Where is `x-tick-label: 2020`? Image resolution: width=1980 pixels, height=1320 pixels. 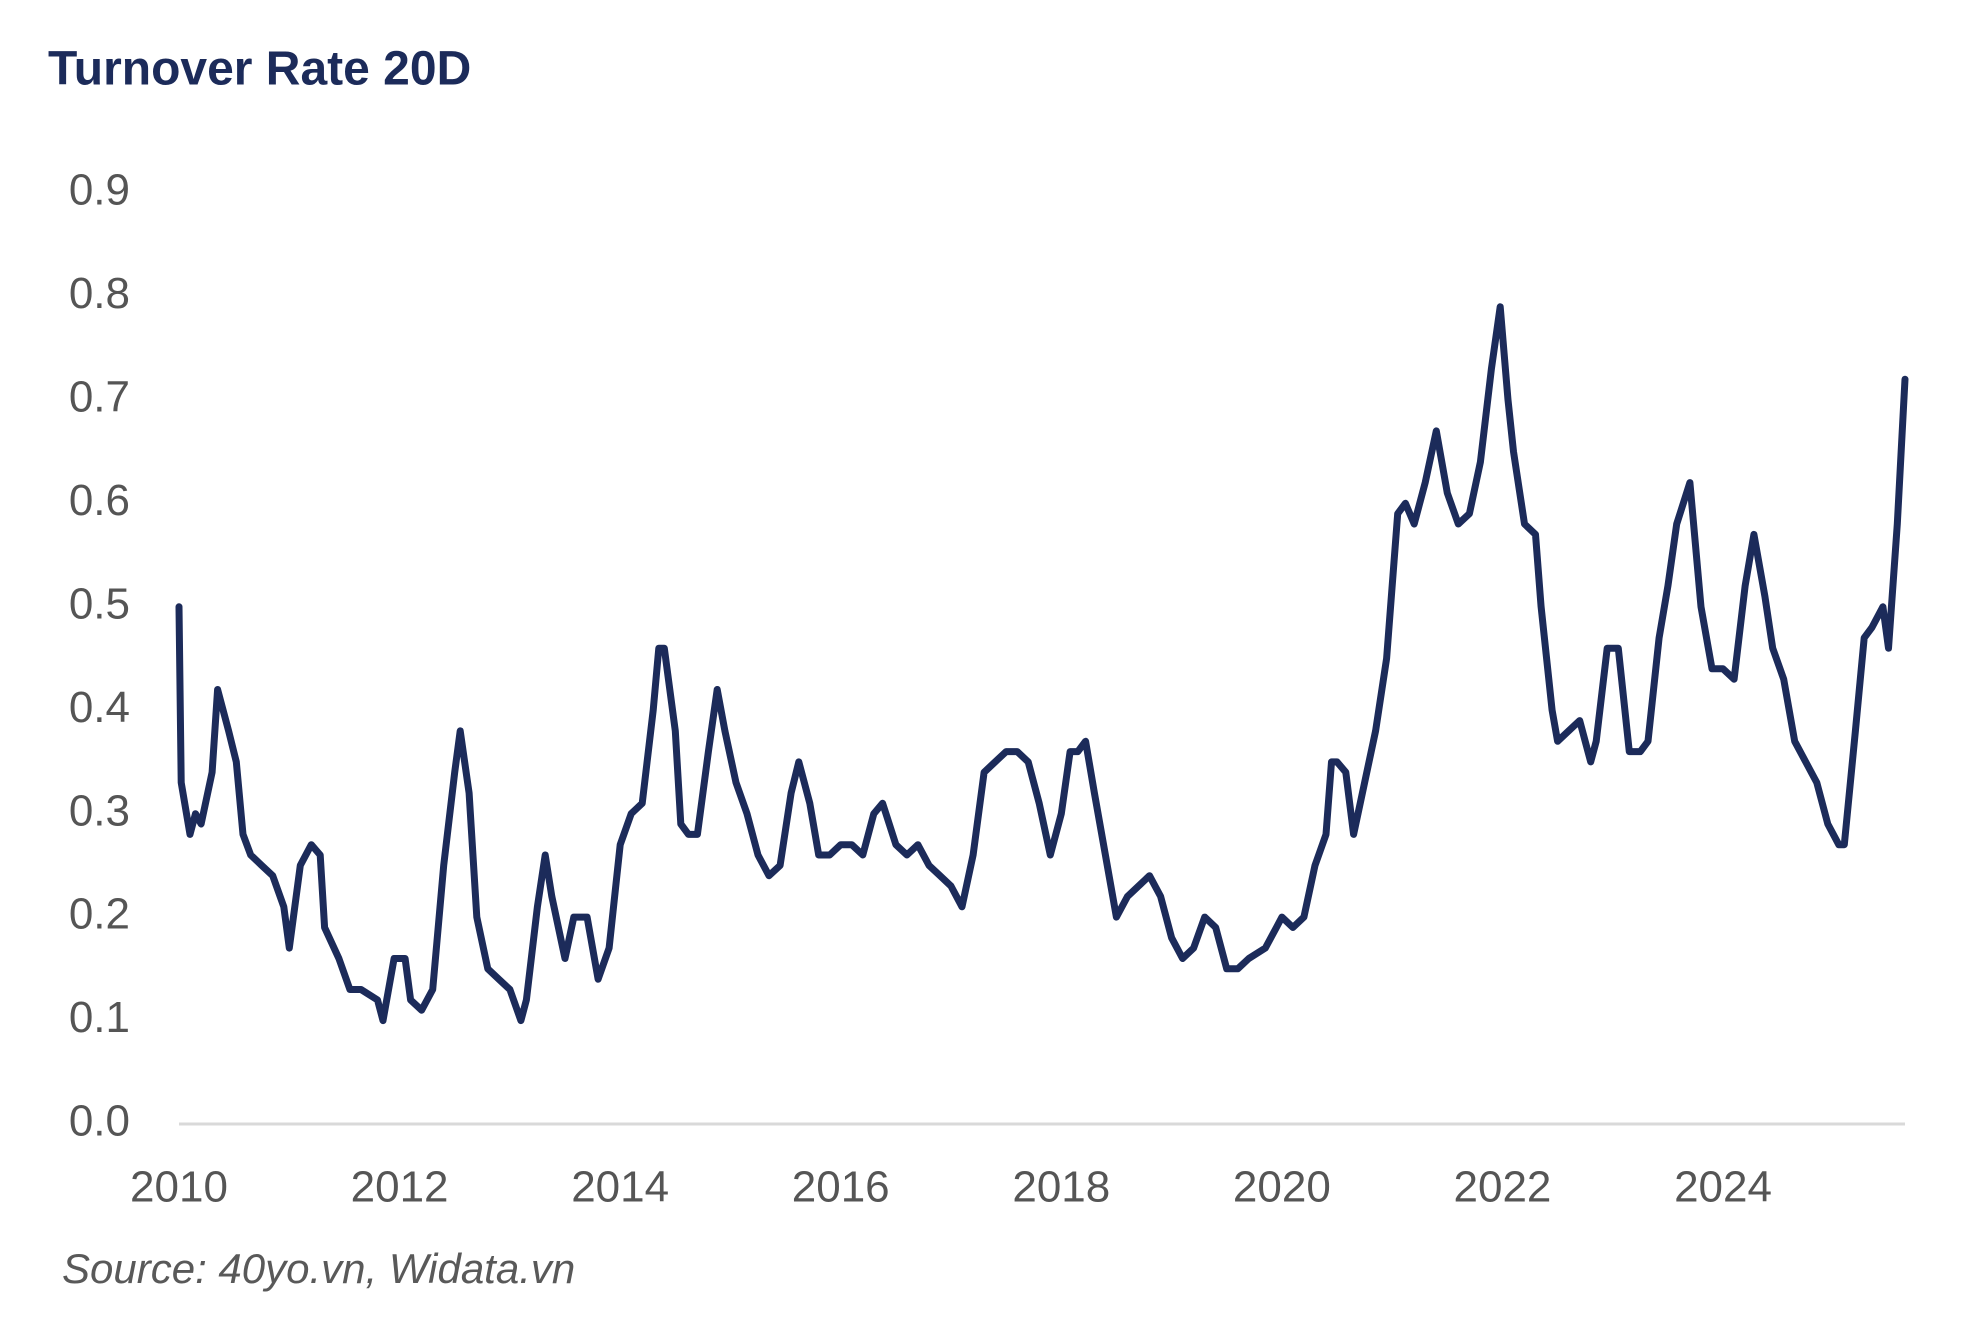
x-tick-label: 2020 is located at coordinates (1282, 1187).